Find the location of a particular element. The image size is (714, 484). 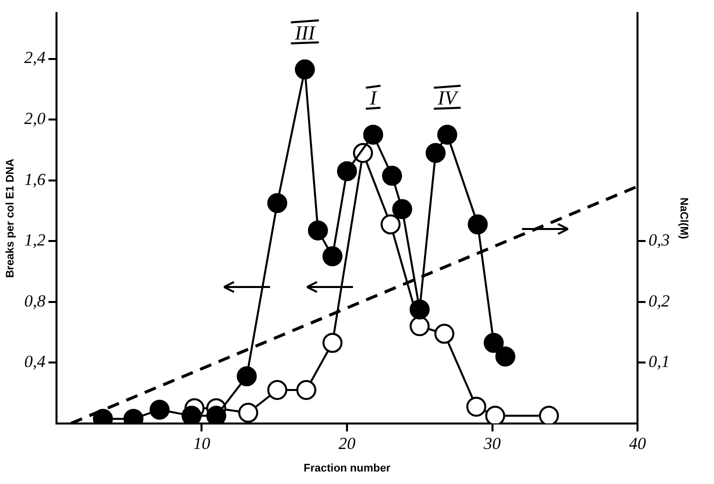

y-tick-label: 0,4 is located at coordinates (35, 362).